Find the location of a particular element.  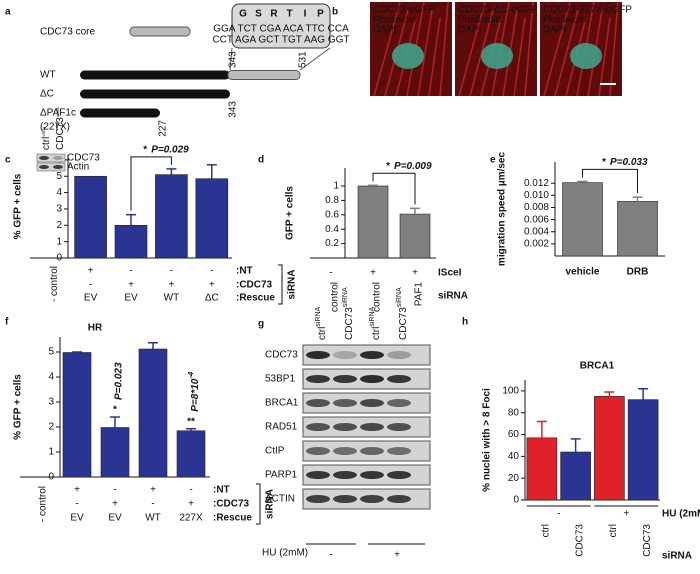

lane-label: ctrlsiRNA is located at coordinates (375, 323).